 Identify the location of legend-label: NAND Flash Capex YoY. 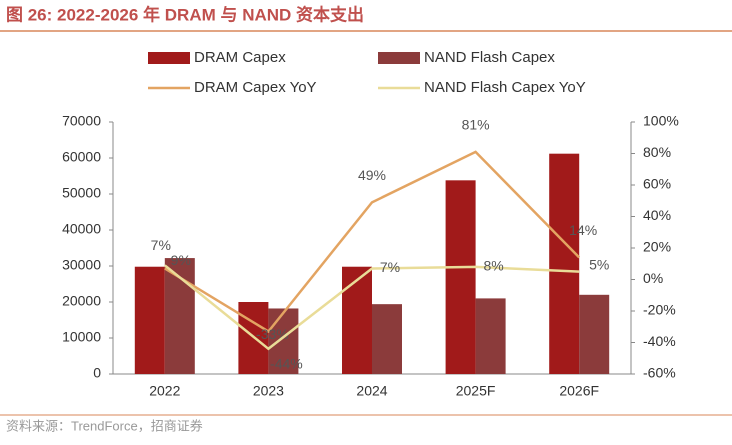
(505, 87).